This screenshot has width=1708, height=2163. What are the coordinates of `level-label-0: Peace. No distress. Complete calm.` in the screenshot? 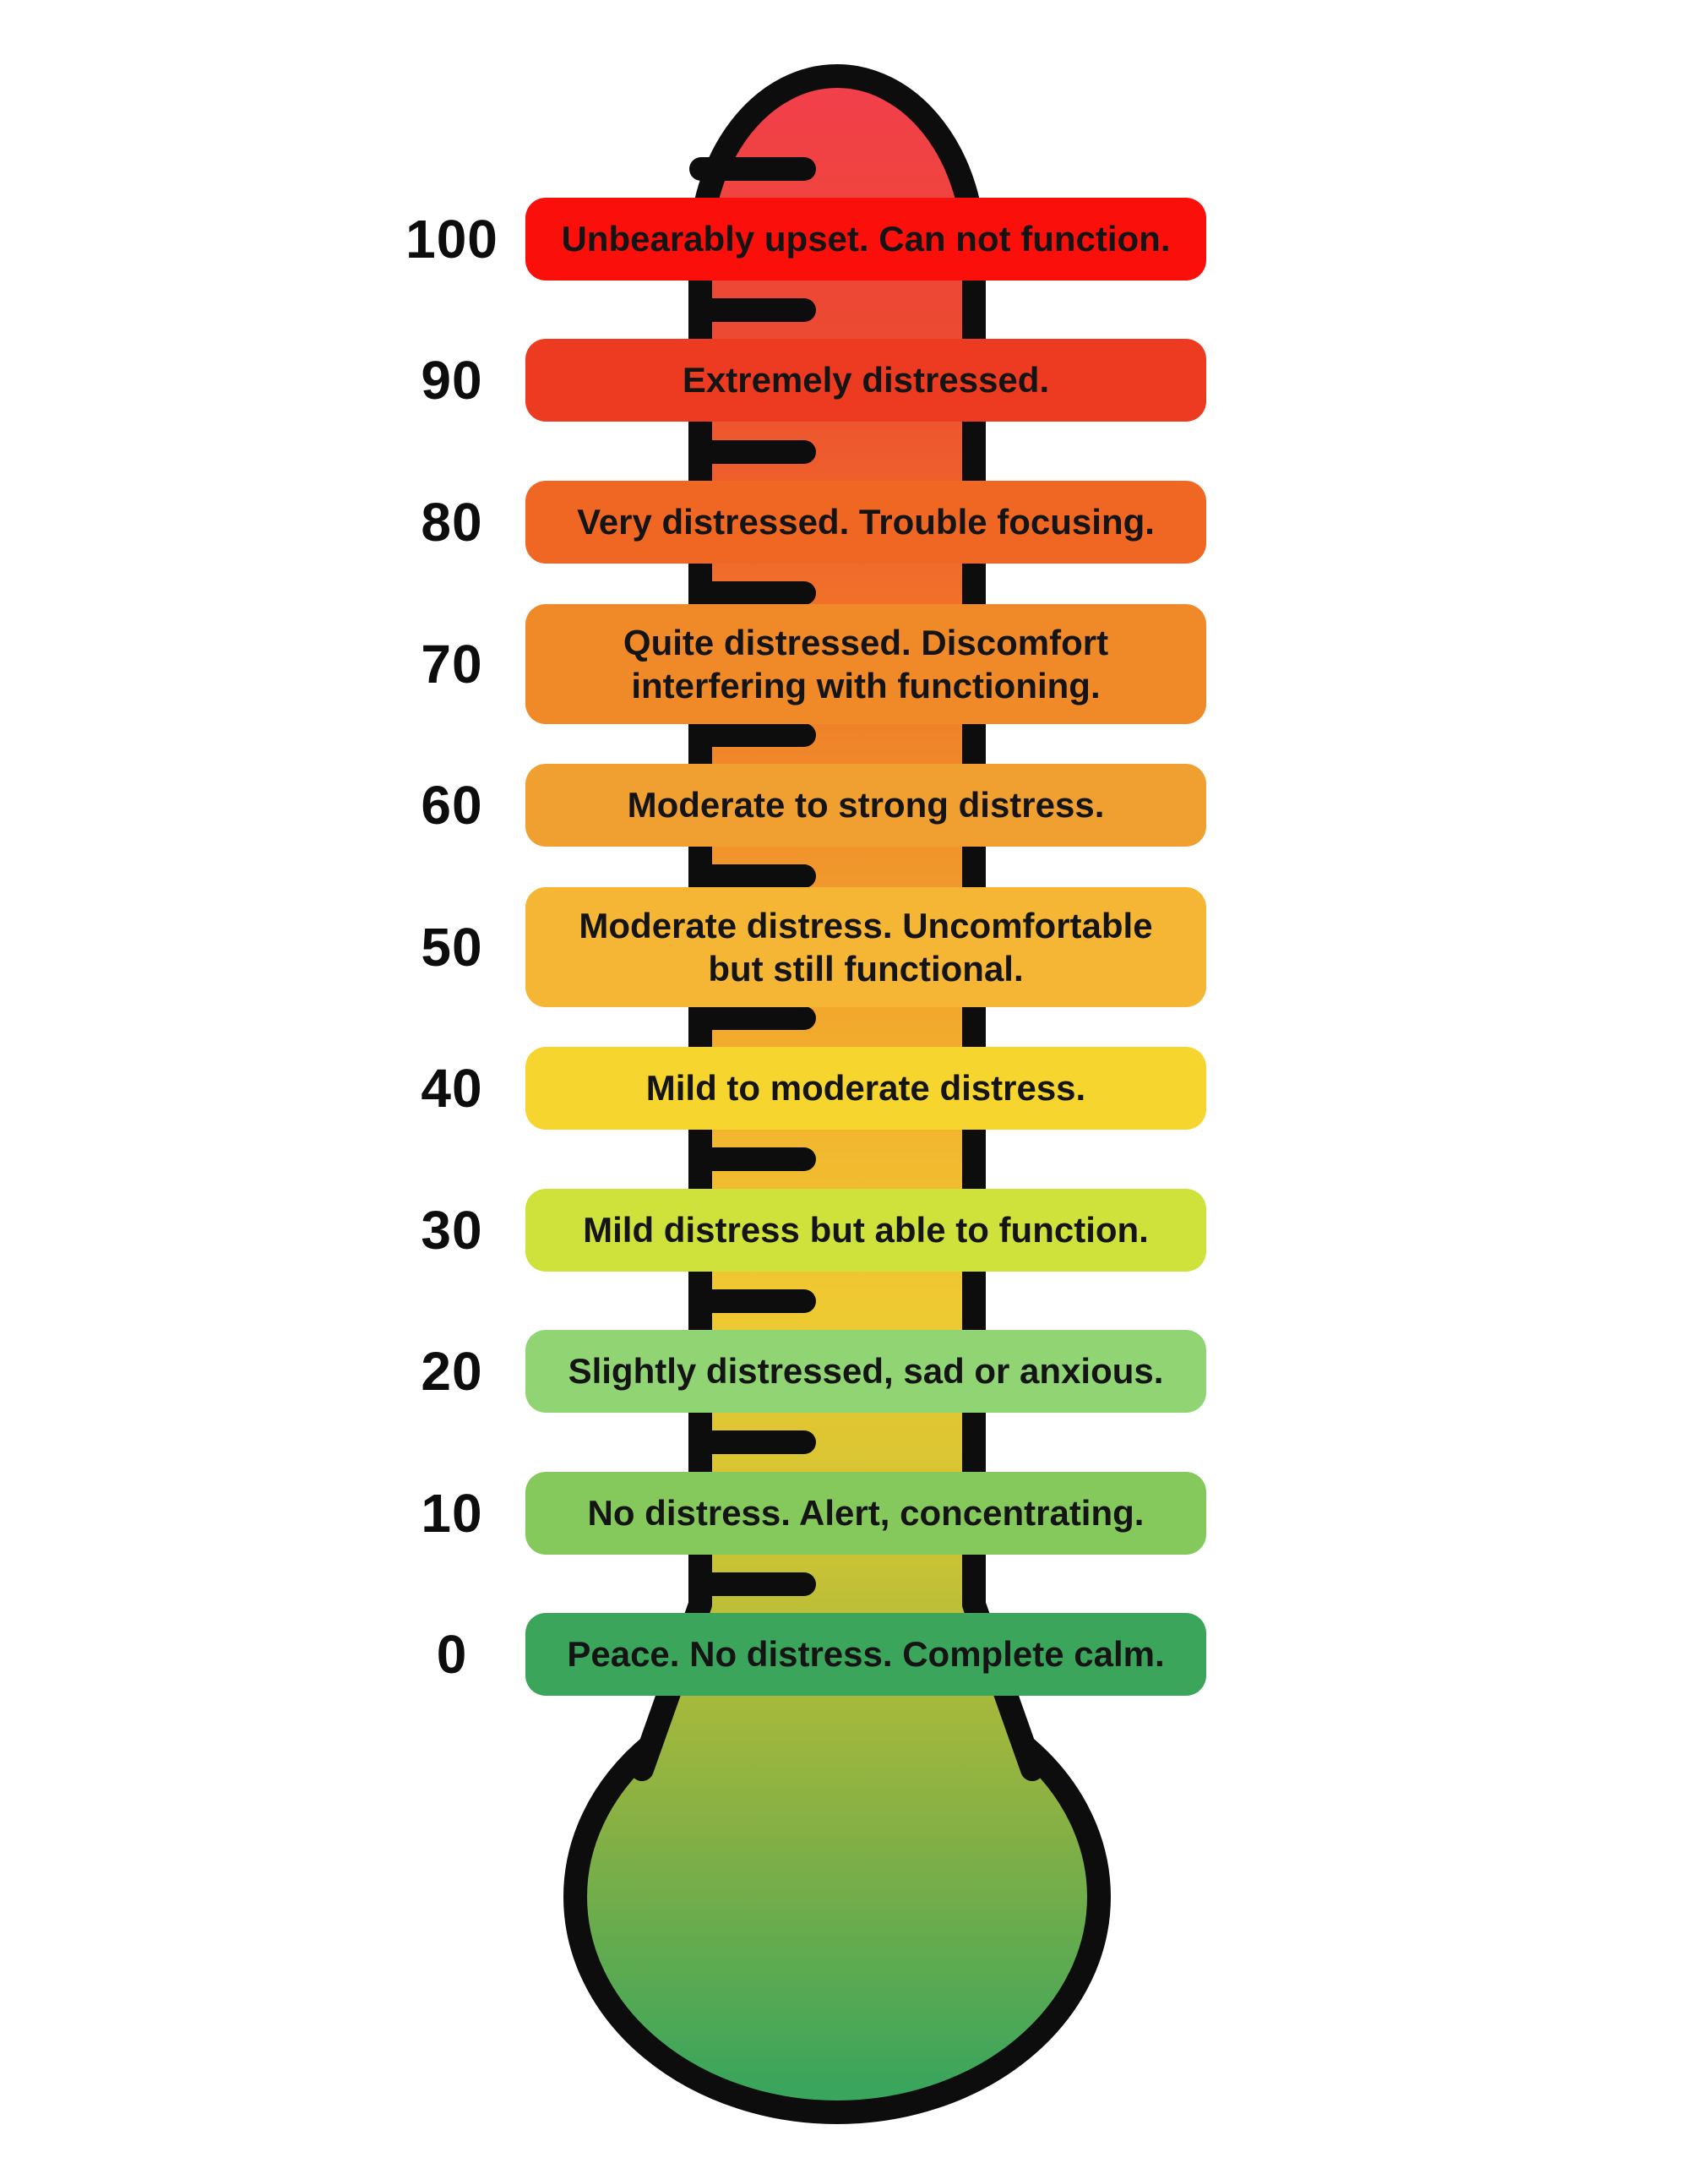 It's located at (866, 1654).